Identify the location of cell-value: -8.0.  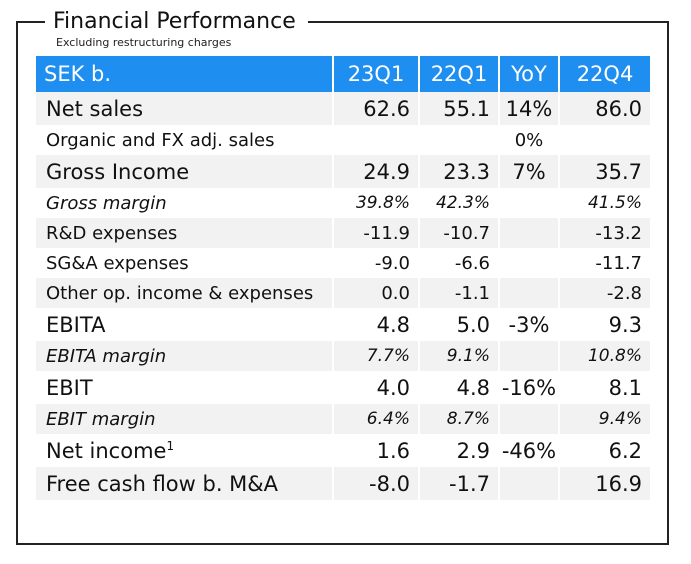
(377, 483).